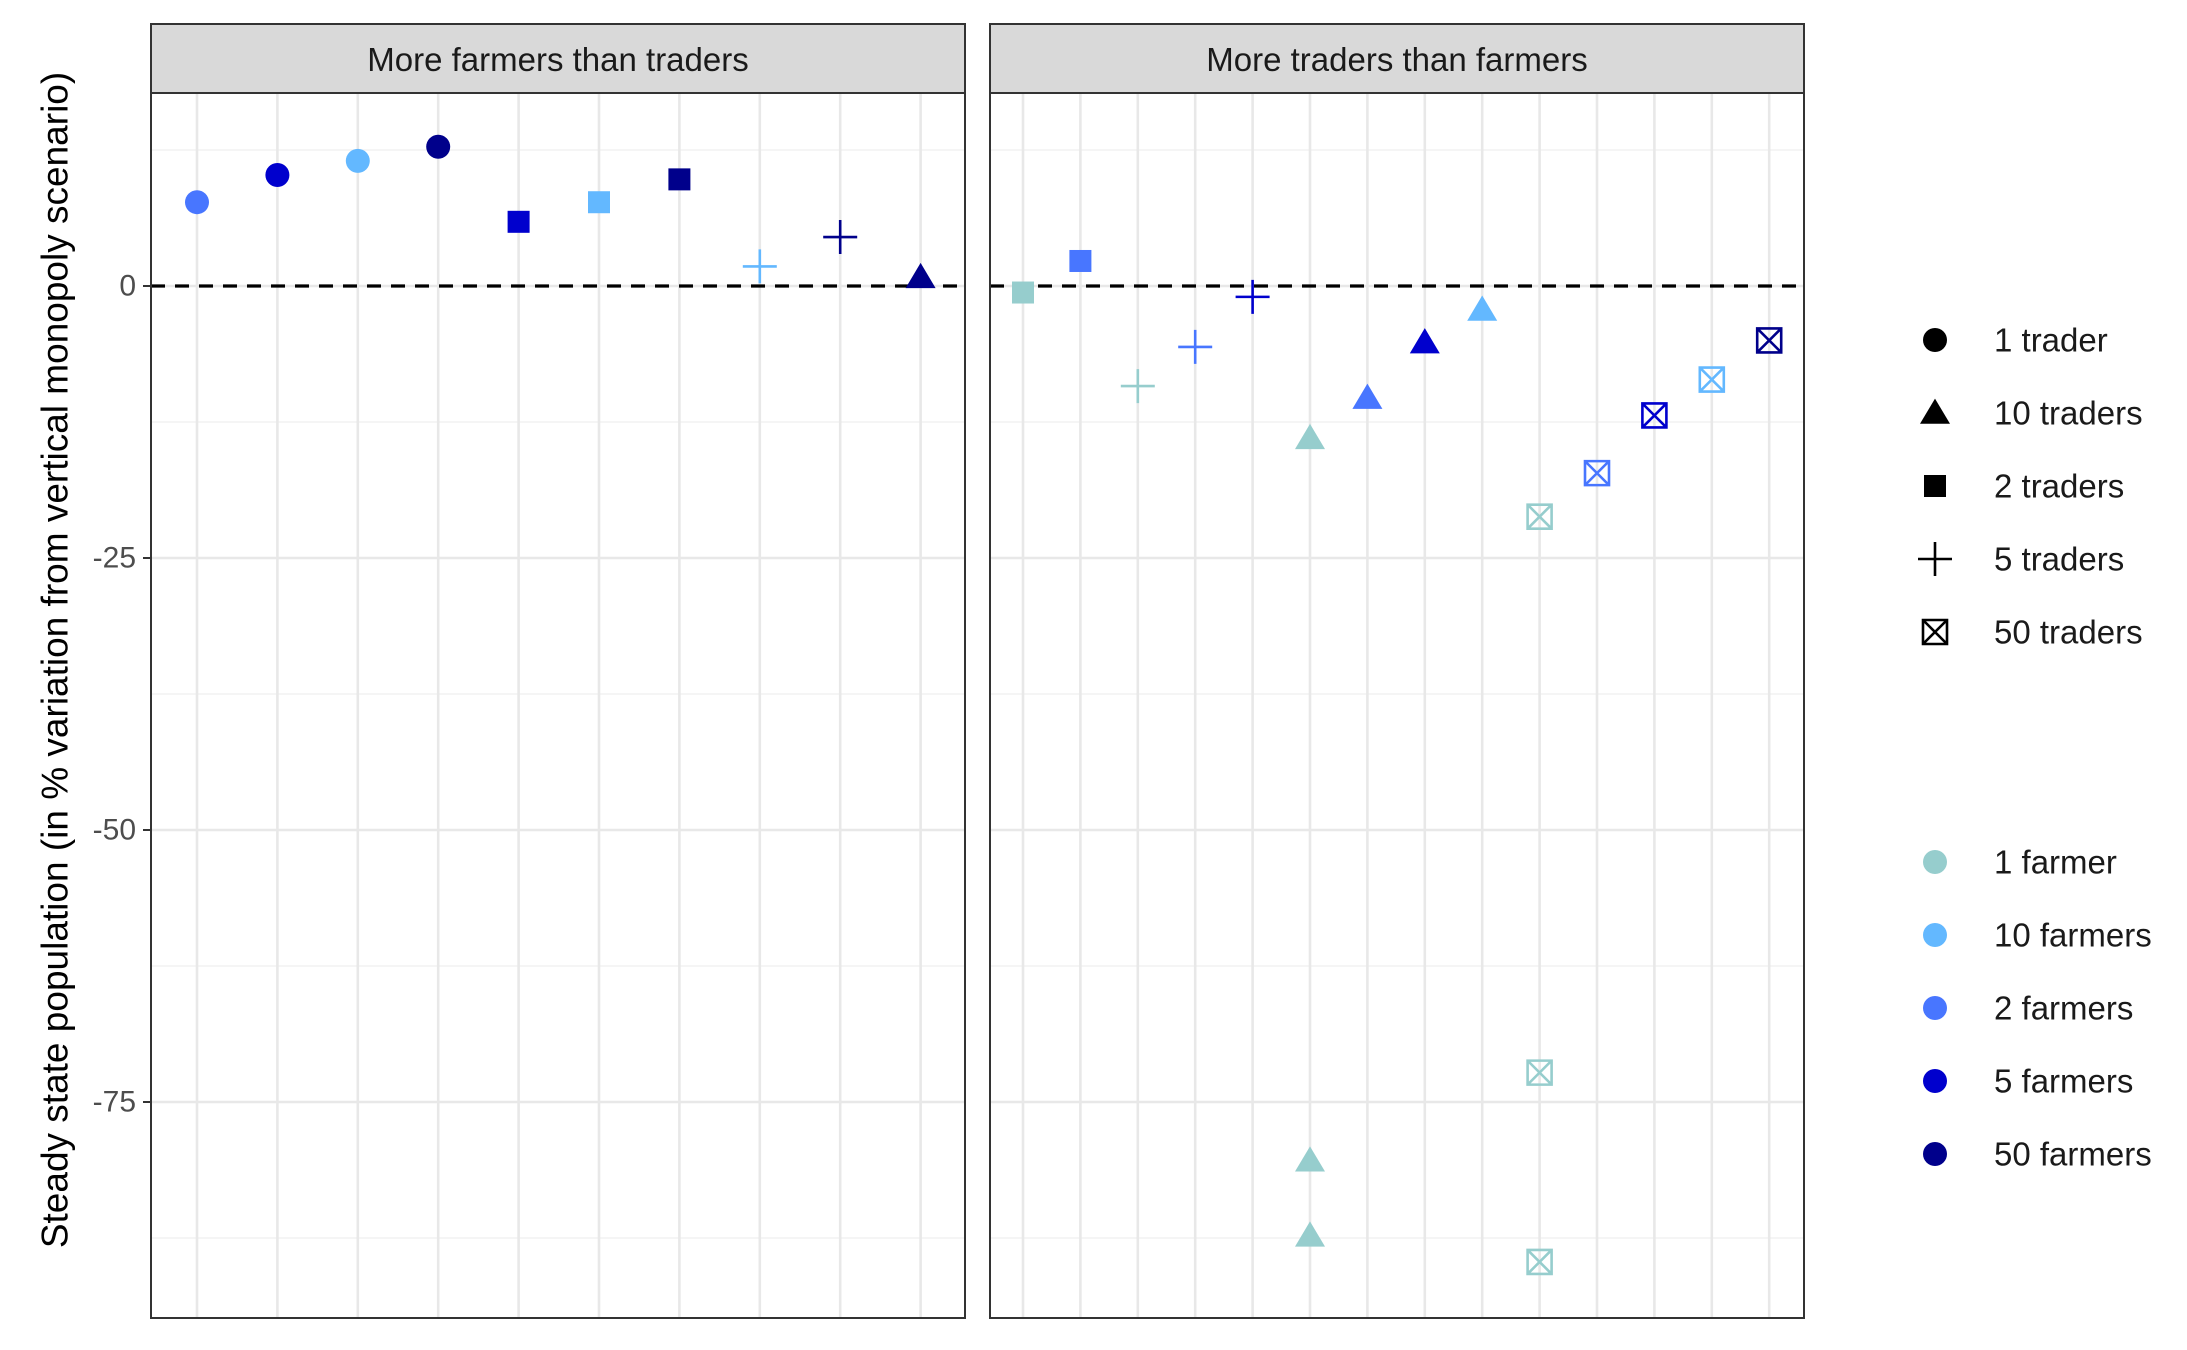  Describe the element at coordinates (1396, 59) in the screenshot. I see `panel-title: More traders than farmers` at that location.